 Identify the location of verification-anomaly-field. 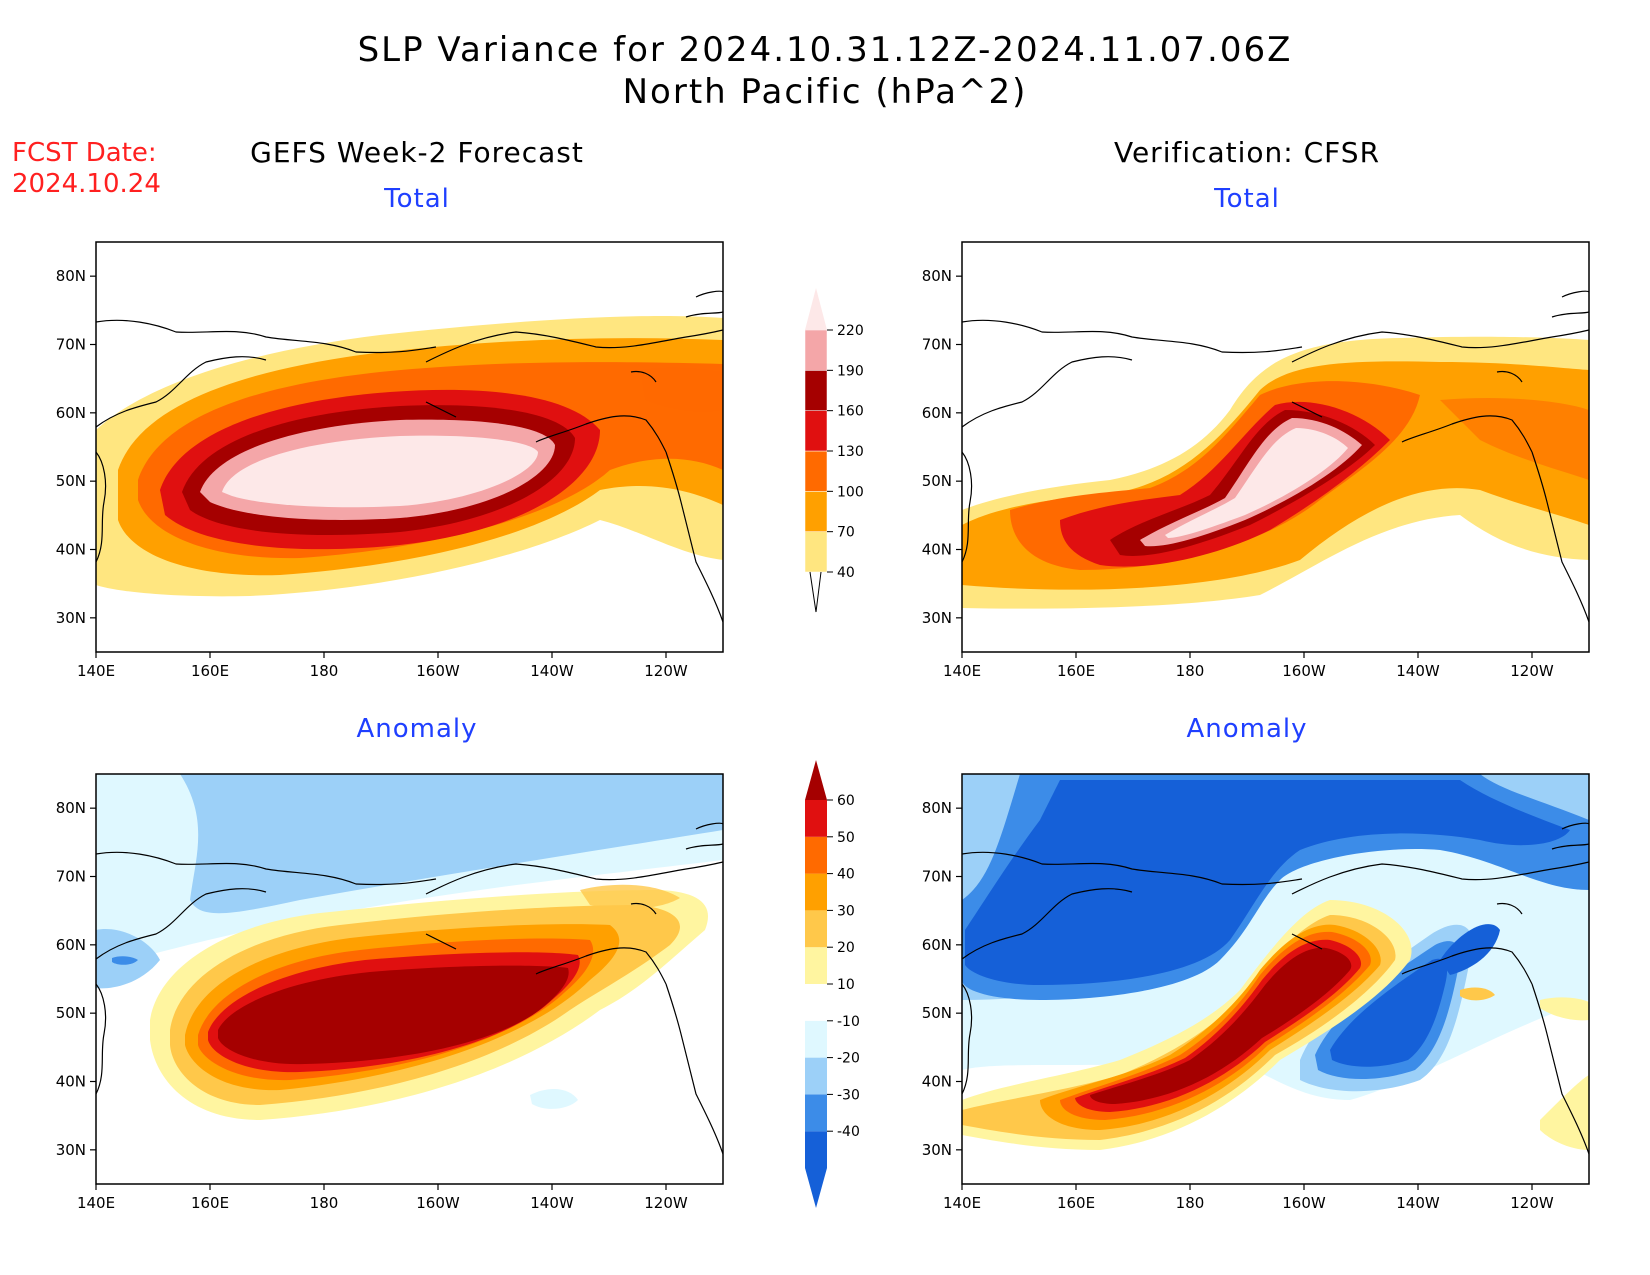
(1275, 962).